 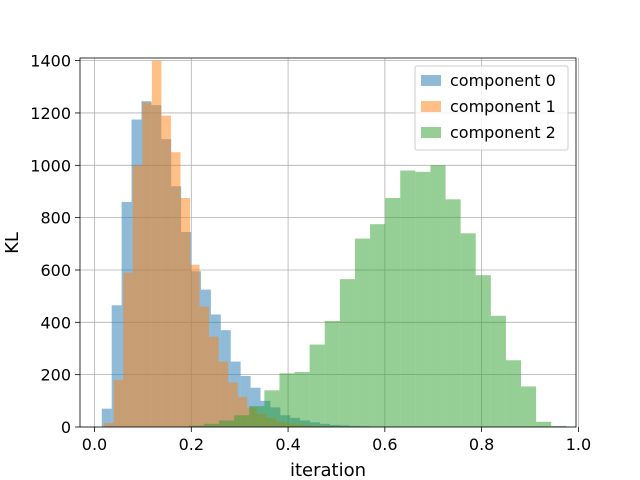 I want to click on x-tick-label: 0.6, so click(x=384, y=444).